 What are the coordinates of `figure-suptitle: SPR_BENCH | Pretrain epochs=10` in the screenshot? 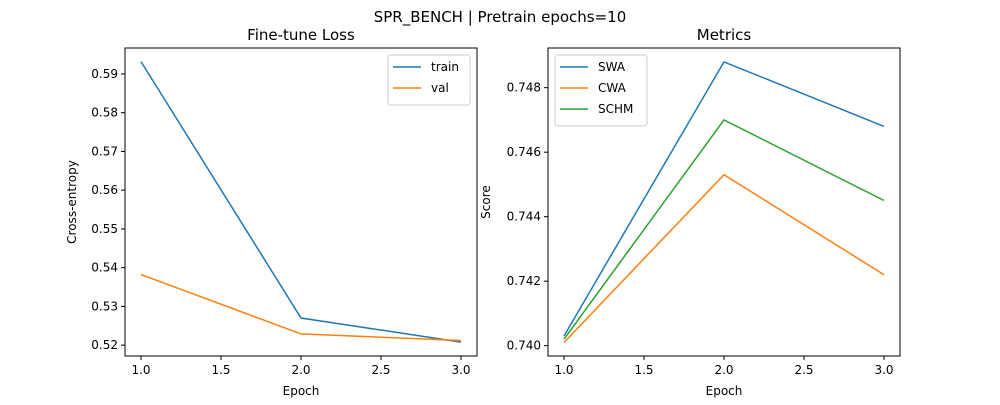 It's located at (500, 17).